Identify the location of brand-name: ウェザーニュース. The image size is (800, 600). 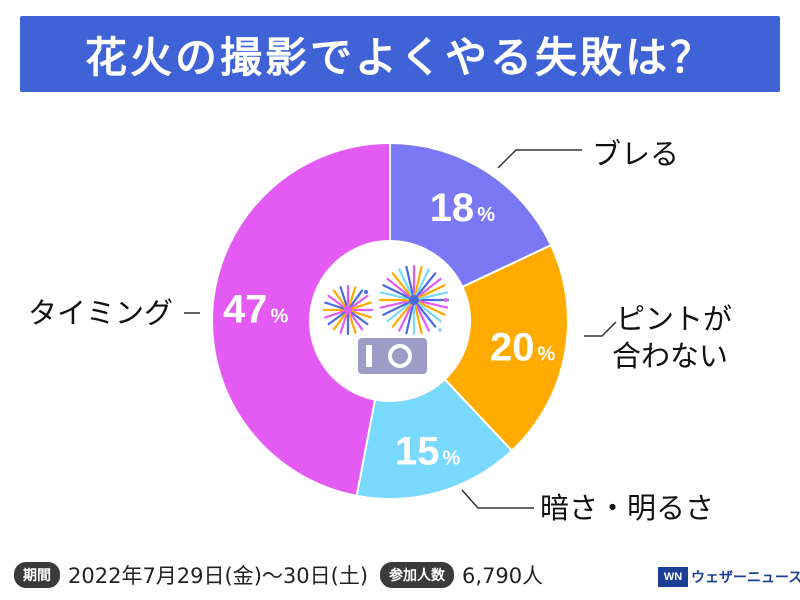
(745, 578).